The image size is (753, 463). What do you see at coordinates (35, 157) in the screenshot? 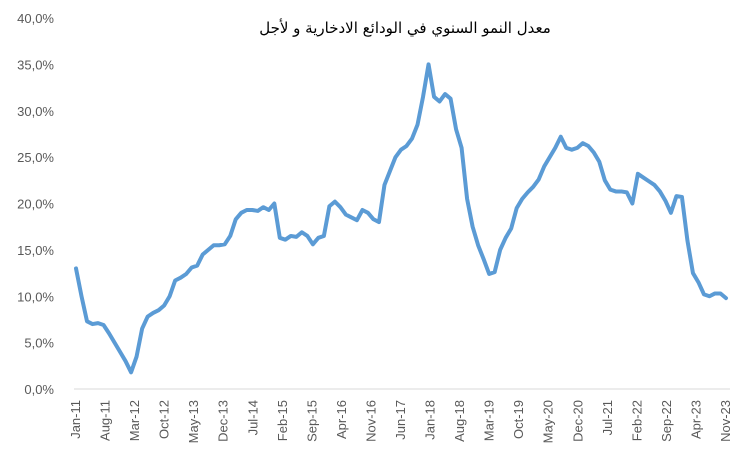
I see `y-tick-label: 25,0%` at bounding box center [35, 157].